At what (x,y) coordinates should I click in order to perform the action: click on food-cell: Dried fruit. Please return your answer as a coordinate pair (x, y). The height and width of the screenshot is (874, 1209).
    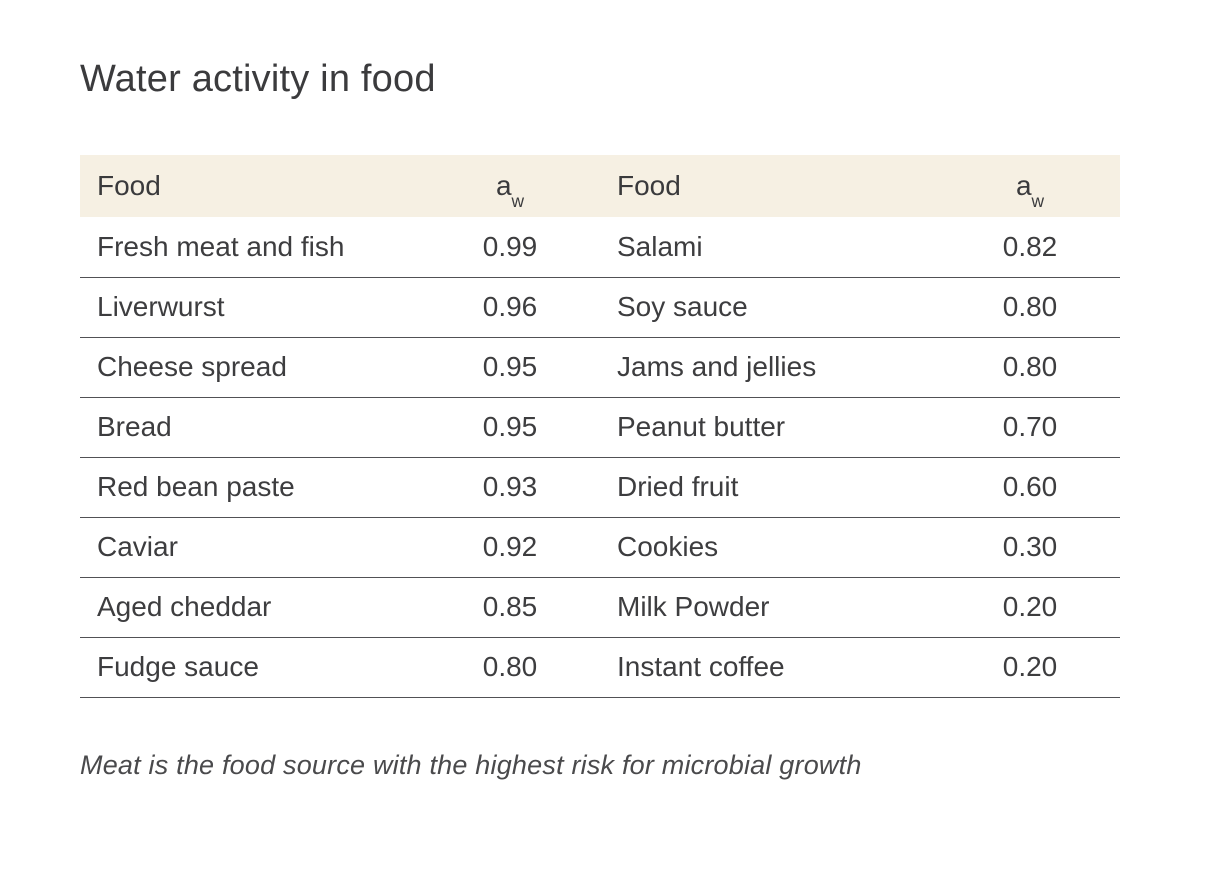
    Looking at the image, I should click on (770, 487).